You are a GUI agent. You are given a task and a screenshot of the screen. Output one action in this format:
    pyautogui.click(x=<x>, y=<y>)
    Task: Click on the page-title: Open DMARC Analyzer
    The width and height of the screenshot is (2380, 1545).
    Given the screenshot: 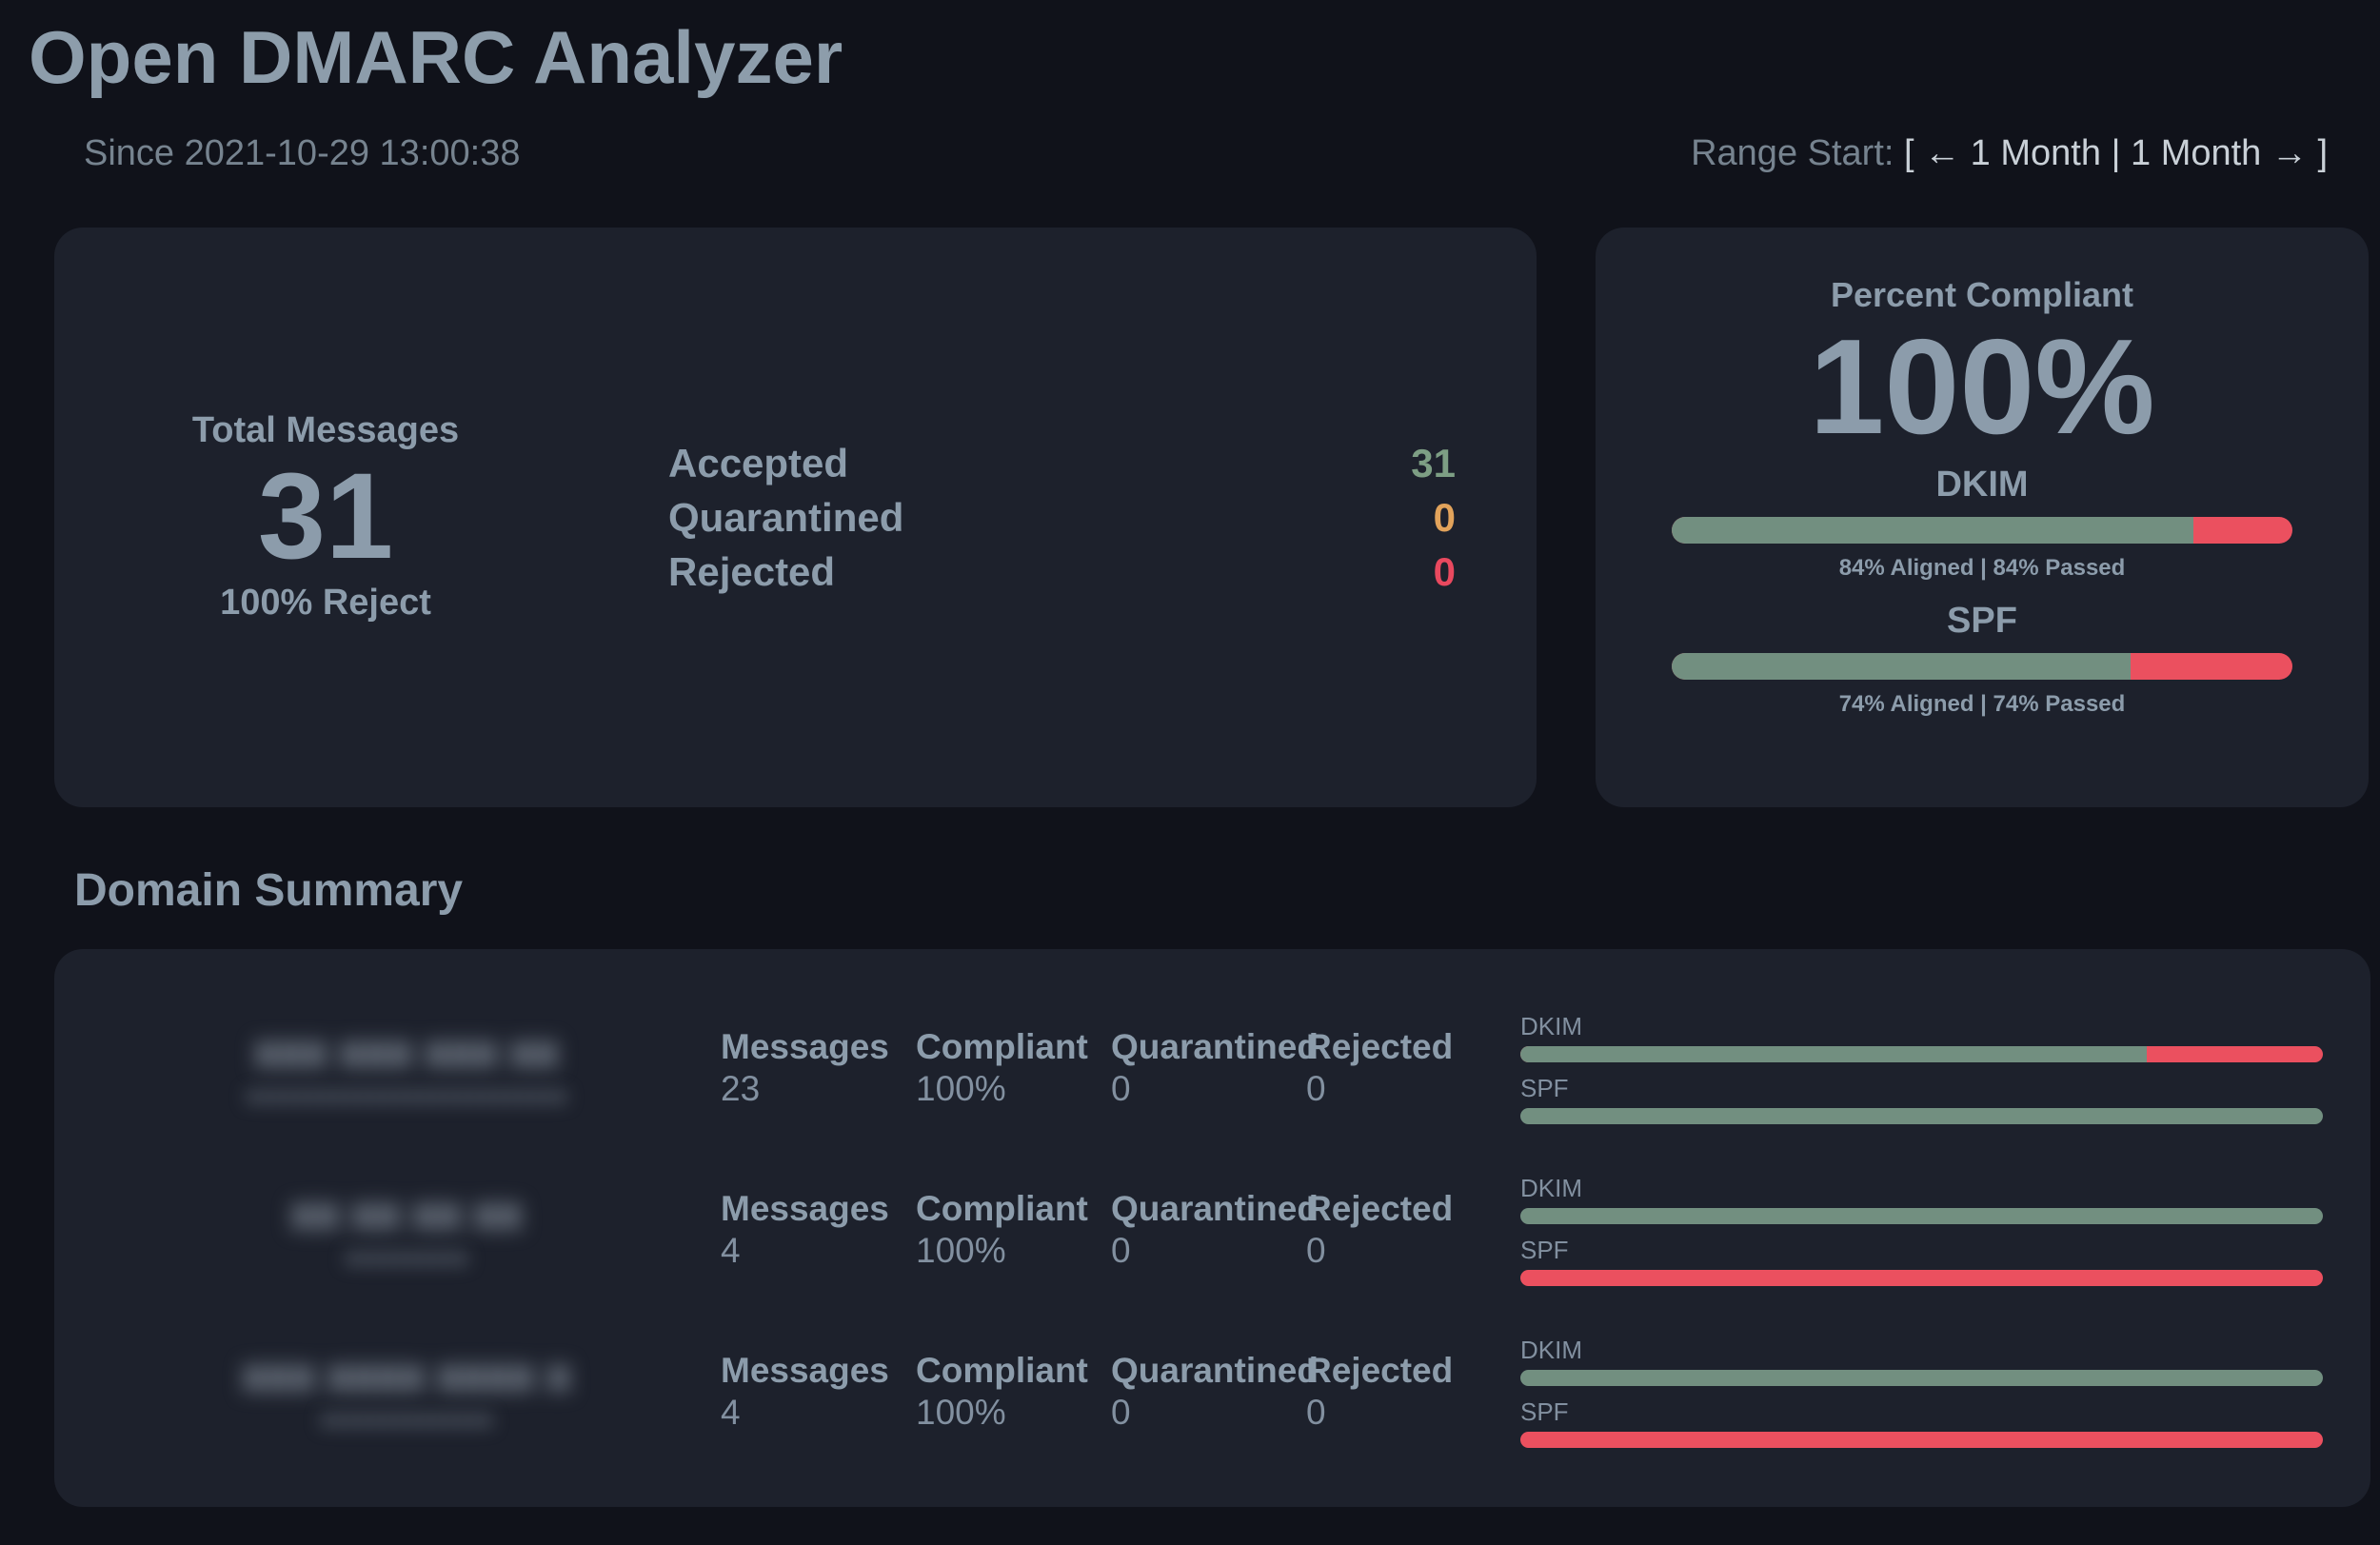 What is the action you would take?
    pyautogui.click(x=436, y=57)
    